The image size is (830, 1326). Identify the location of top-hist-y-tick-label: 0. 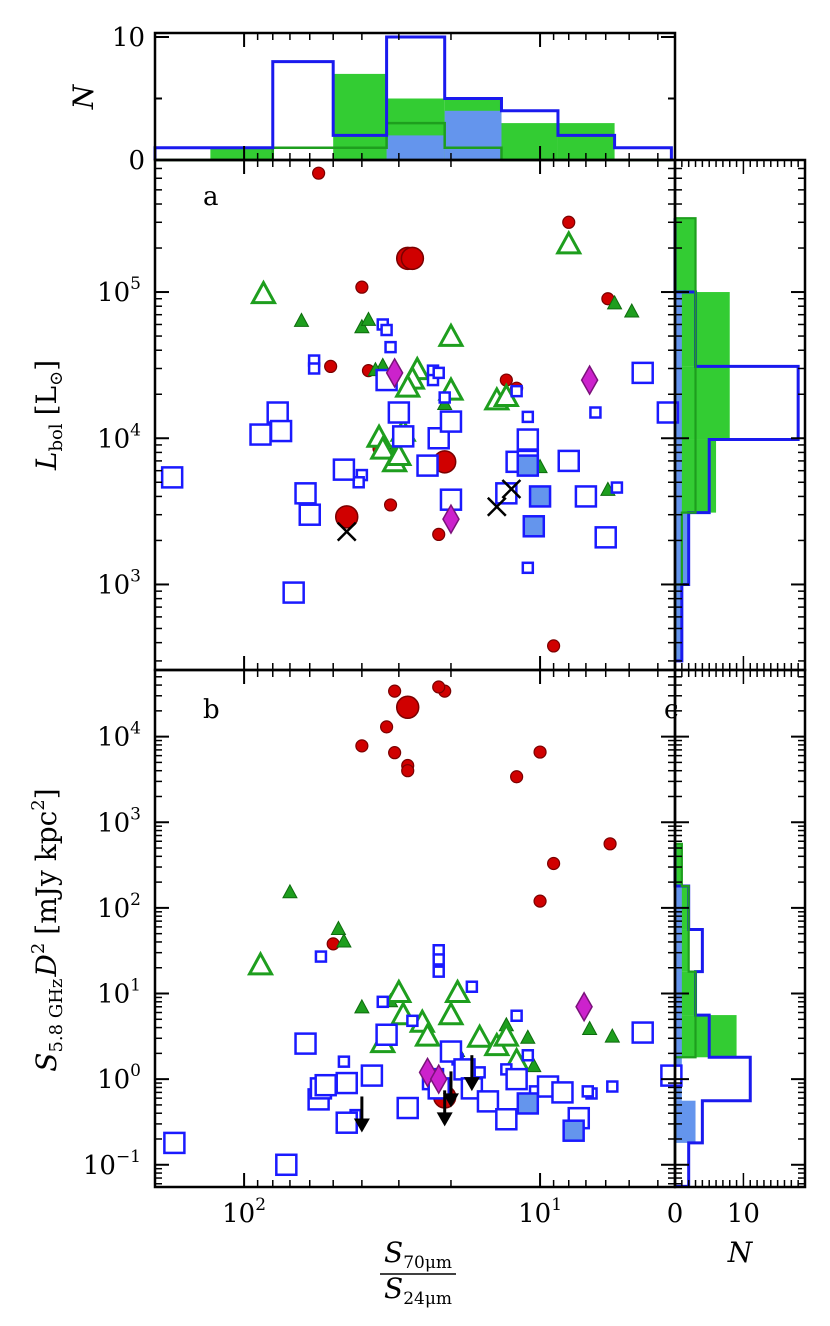
(136, 161).